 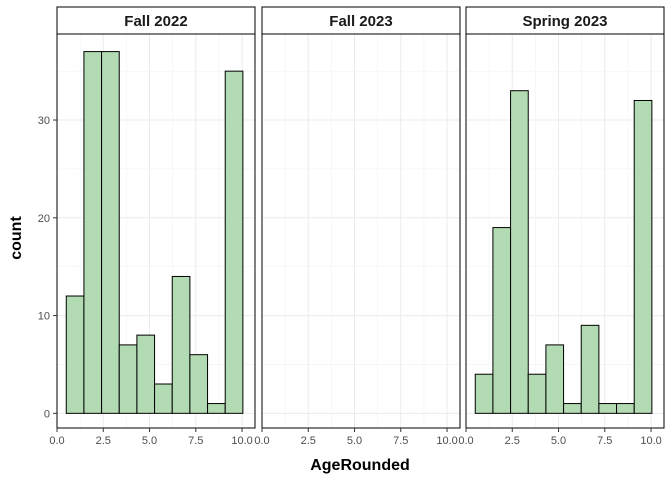 I want to click on y-tick-label: 20, so click(x=44, y=219).